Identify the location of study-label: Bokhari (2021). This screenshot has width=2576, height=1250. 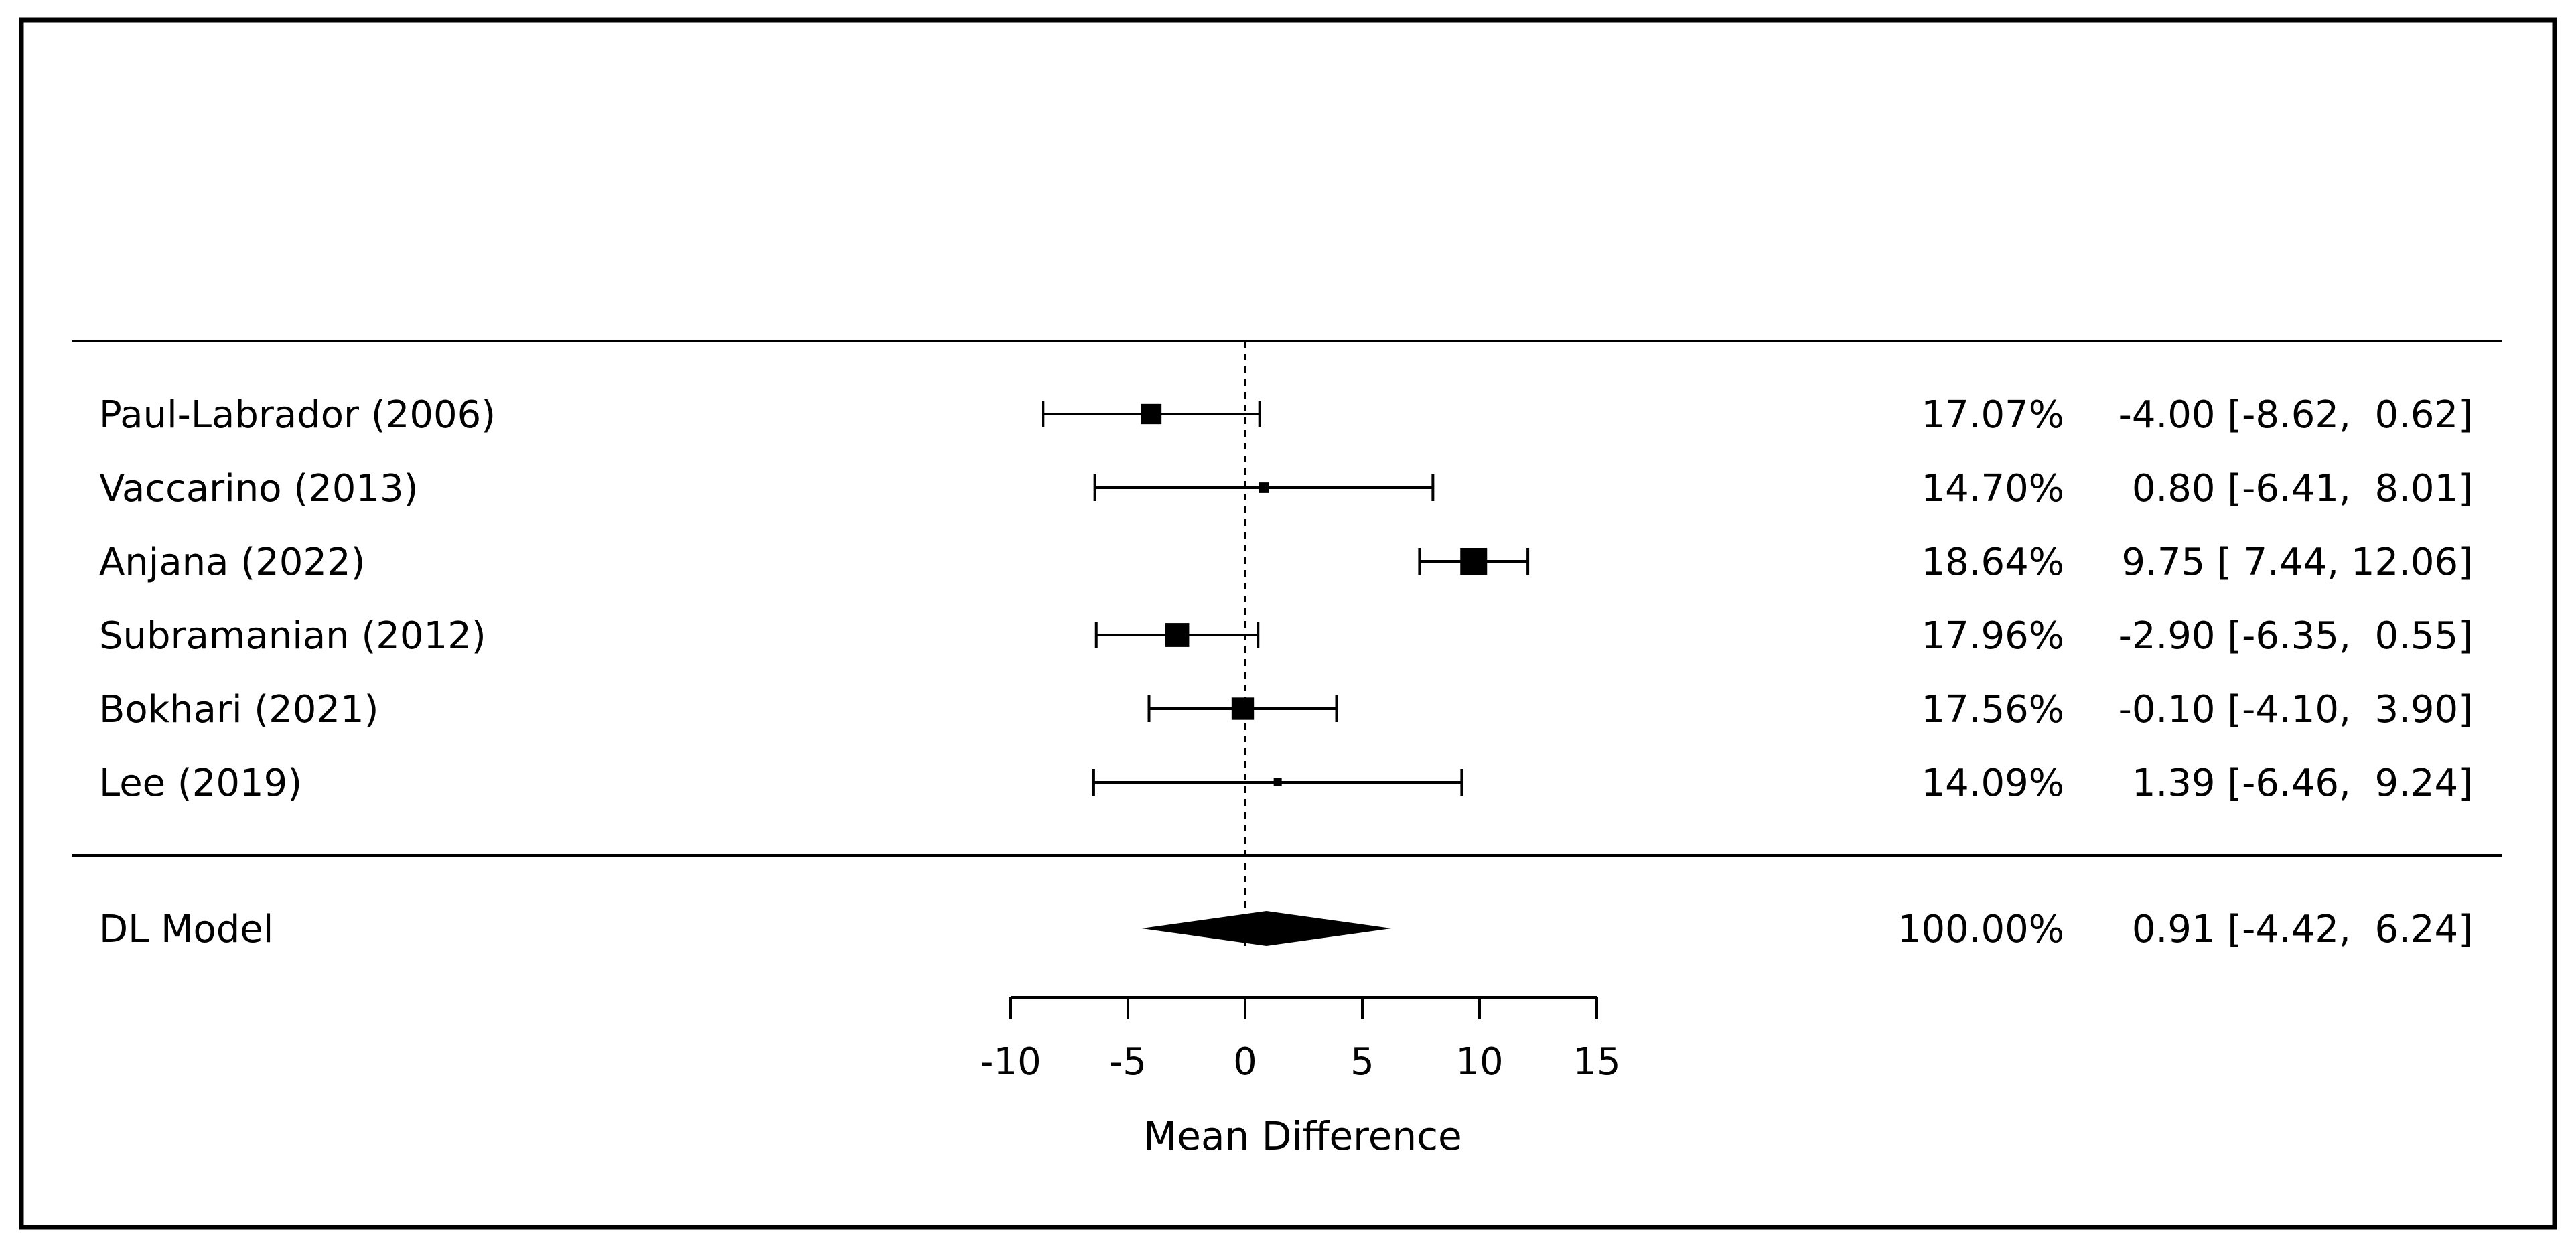
(239, 710).